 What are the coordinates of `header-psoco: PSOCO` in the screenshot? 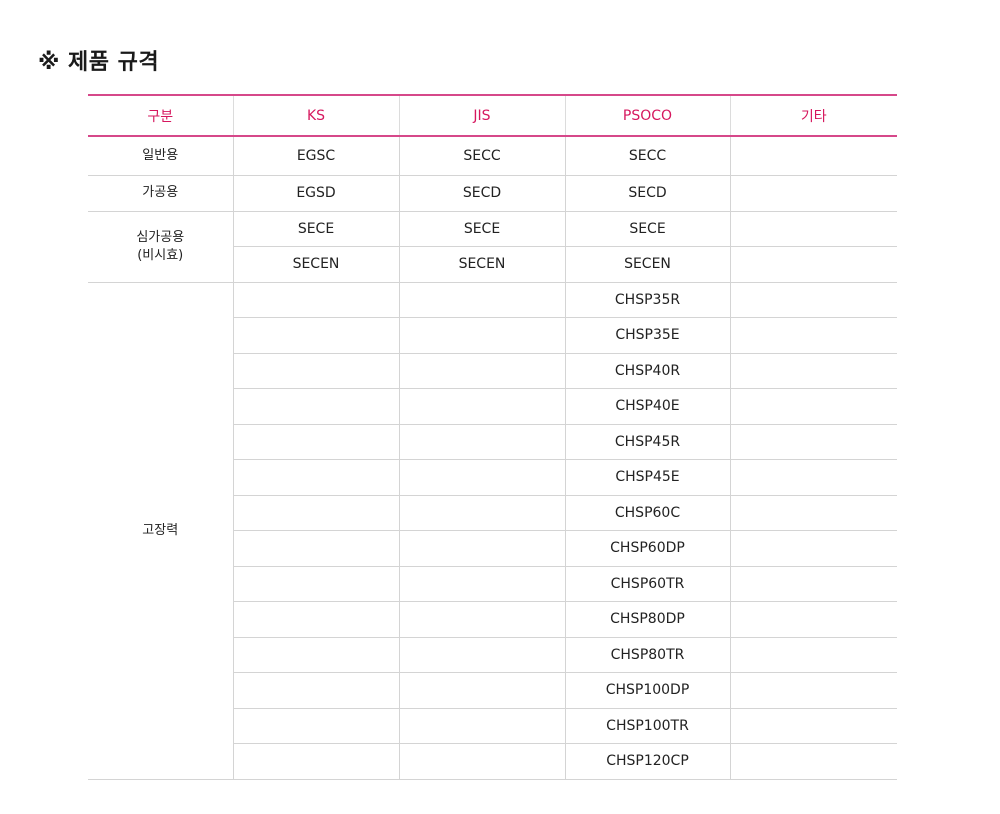 It's located at (647, 115).